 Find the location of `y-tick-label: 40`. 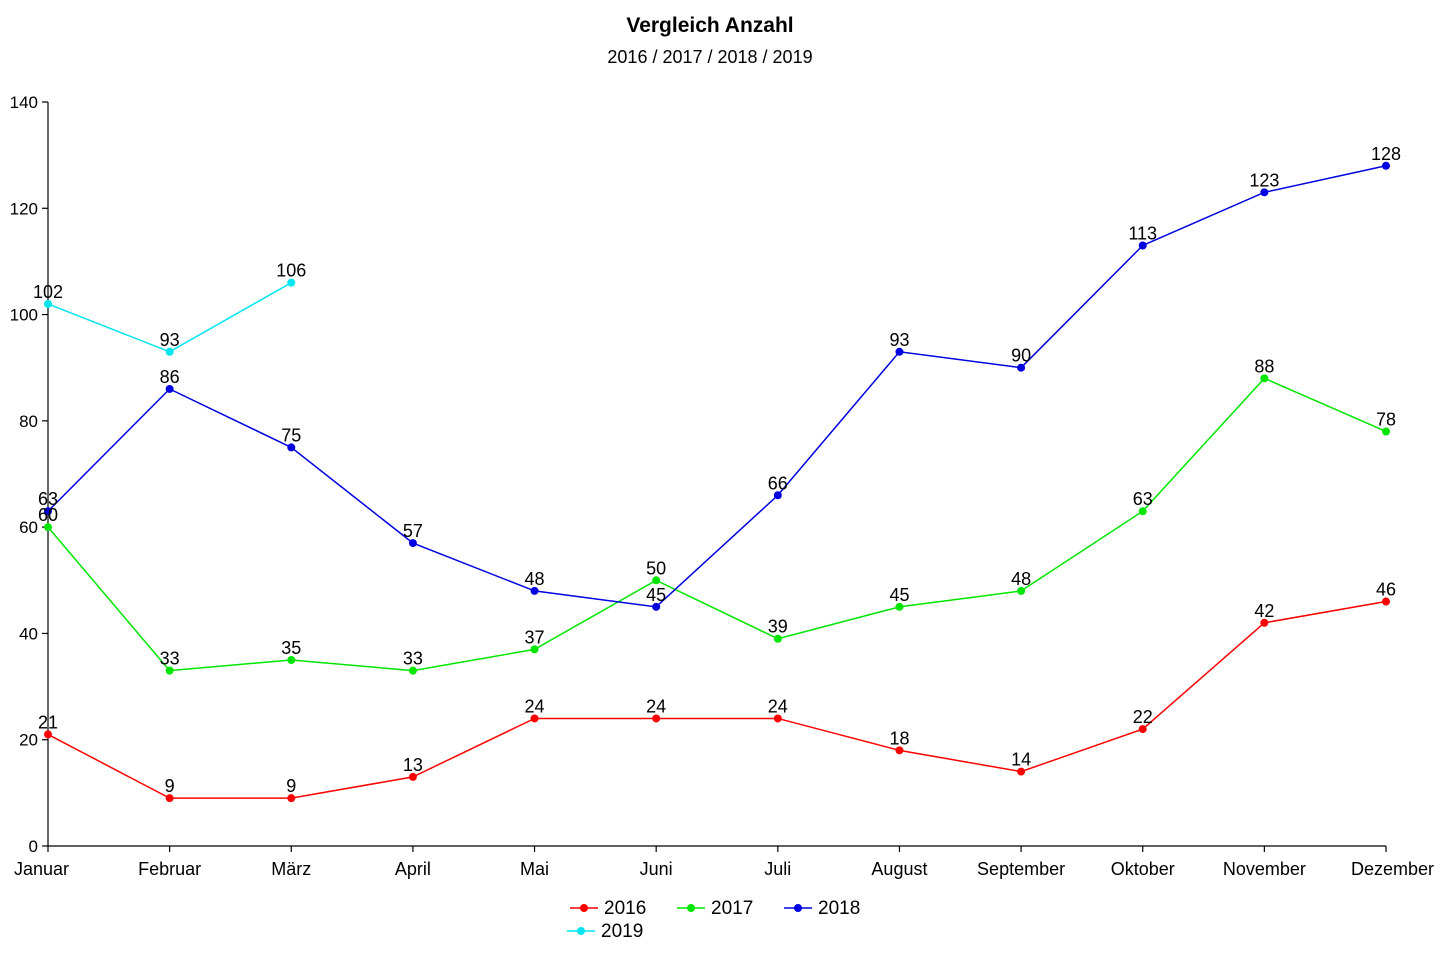

y-tick-label: 40 is located at coordinates (28, 633).